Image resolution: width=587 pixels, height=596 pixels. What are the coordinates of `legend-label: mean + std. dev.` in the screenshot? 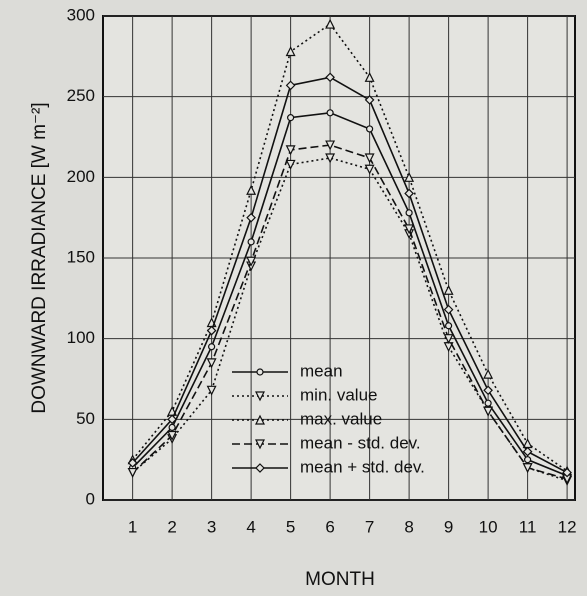 It's located at (362, 466).